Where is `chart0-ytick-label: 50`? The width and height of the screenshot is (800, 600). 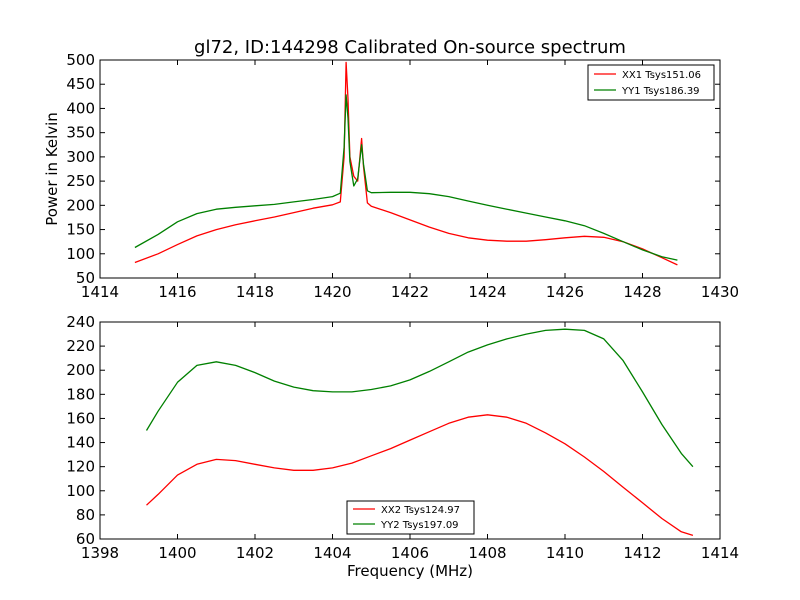
chart0-ytick-label: 50 is located at coordinates (85, 278).